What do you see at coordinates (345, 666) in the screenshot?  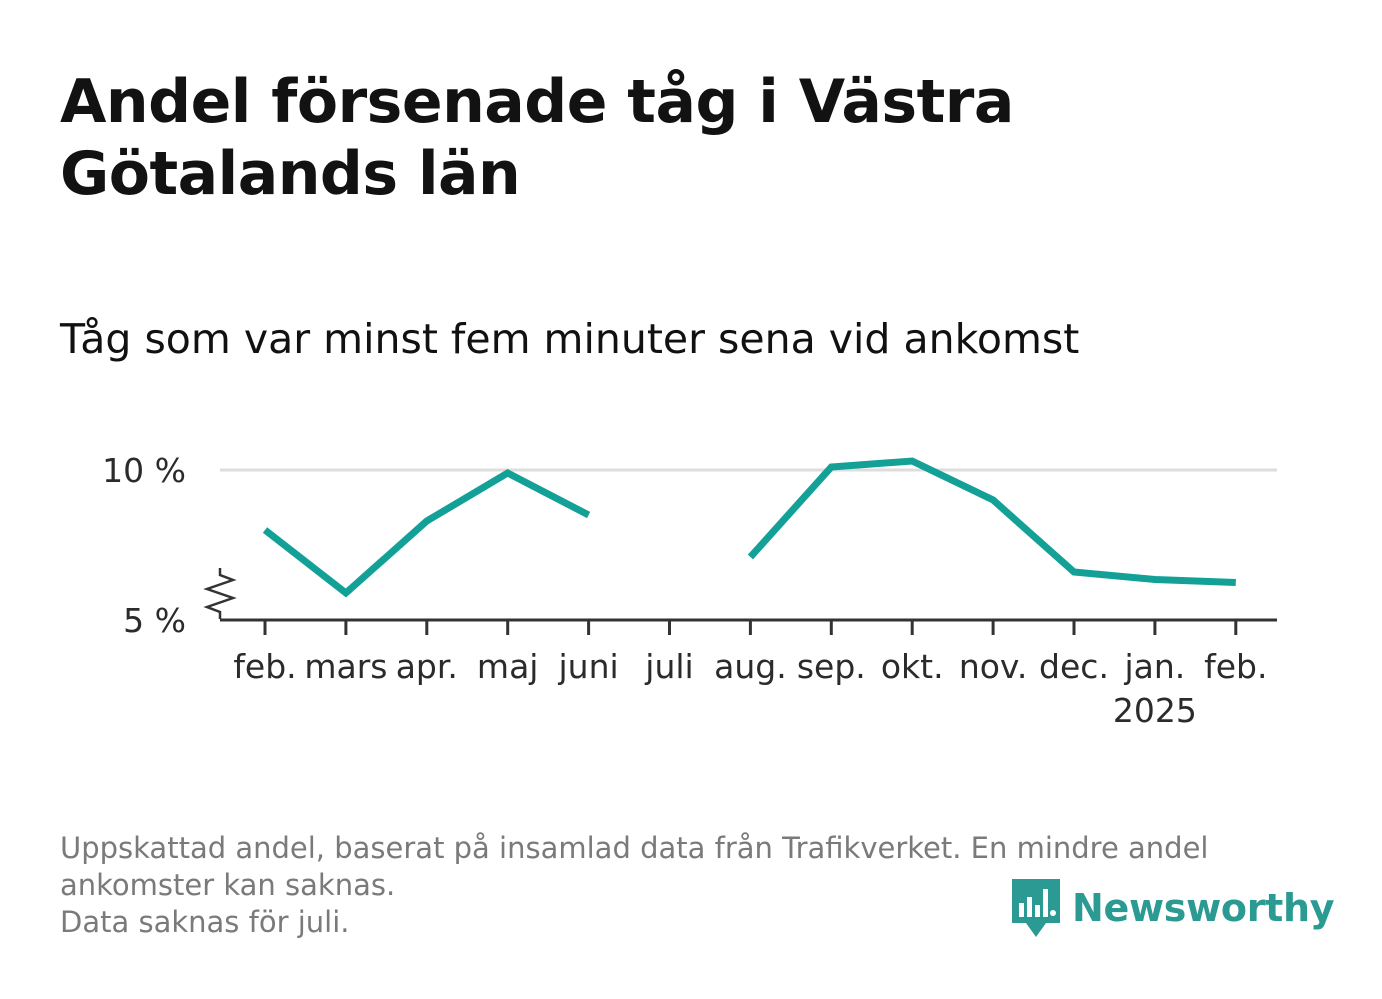 I see `x-tick-label: mars` at bounding box center [345, 666].